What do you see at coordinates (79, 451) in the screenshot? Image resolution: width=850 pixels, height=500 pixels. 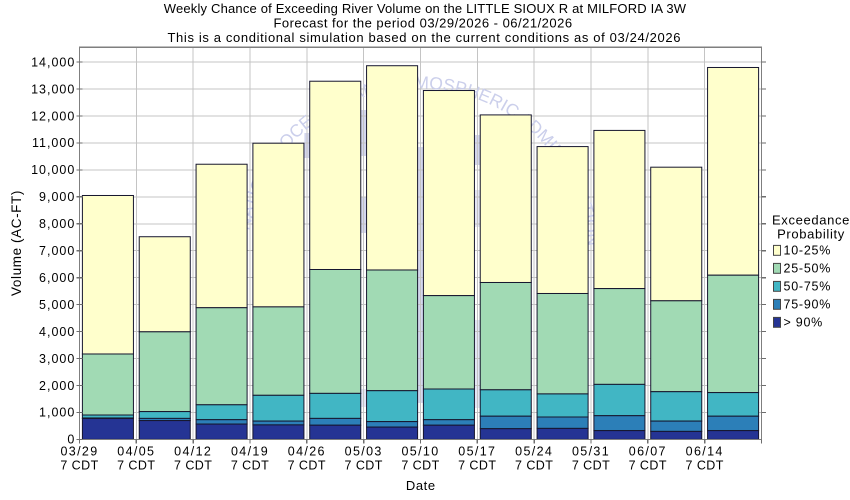 I see `svg-text: 03/29` at bounding box center [79, 451].